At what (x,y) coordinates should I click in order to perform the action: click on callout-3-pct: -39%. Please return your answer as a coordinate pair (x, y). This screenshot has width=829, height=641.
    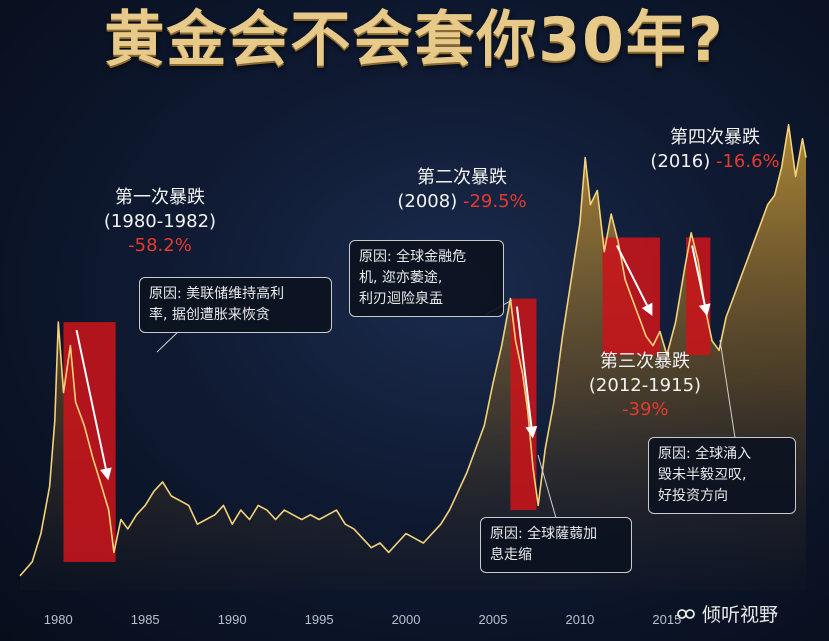
    Looking at the image, I should click on (645, 409).